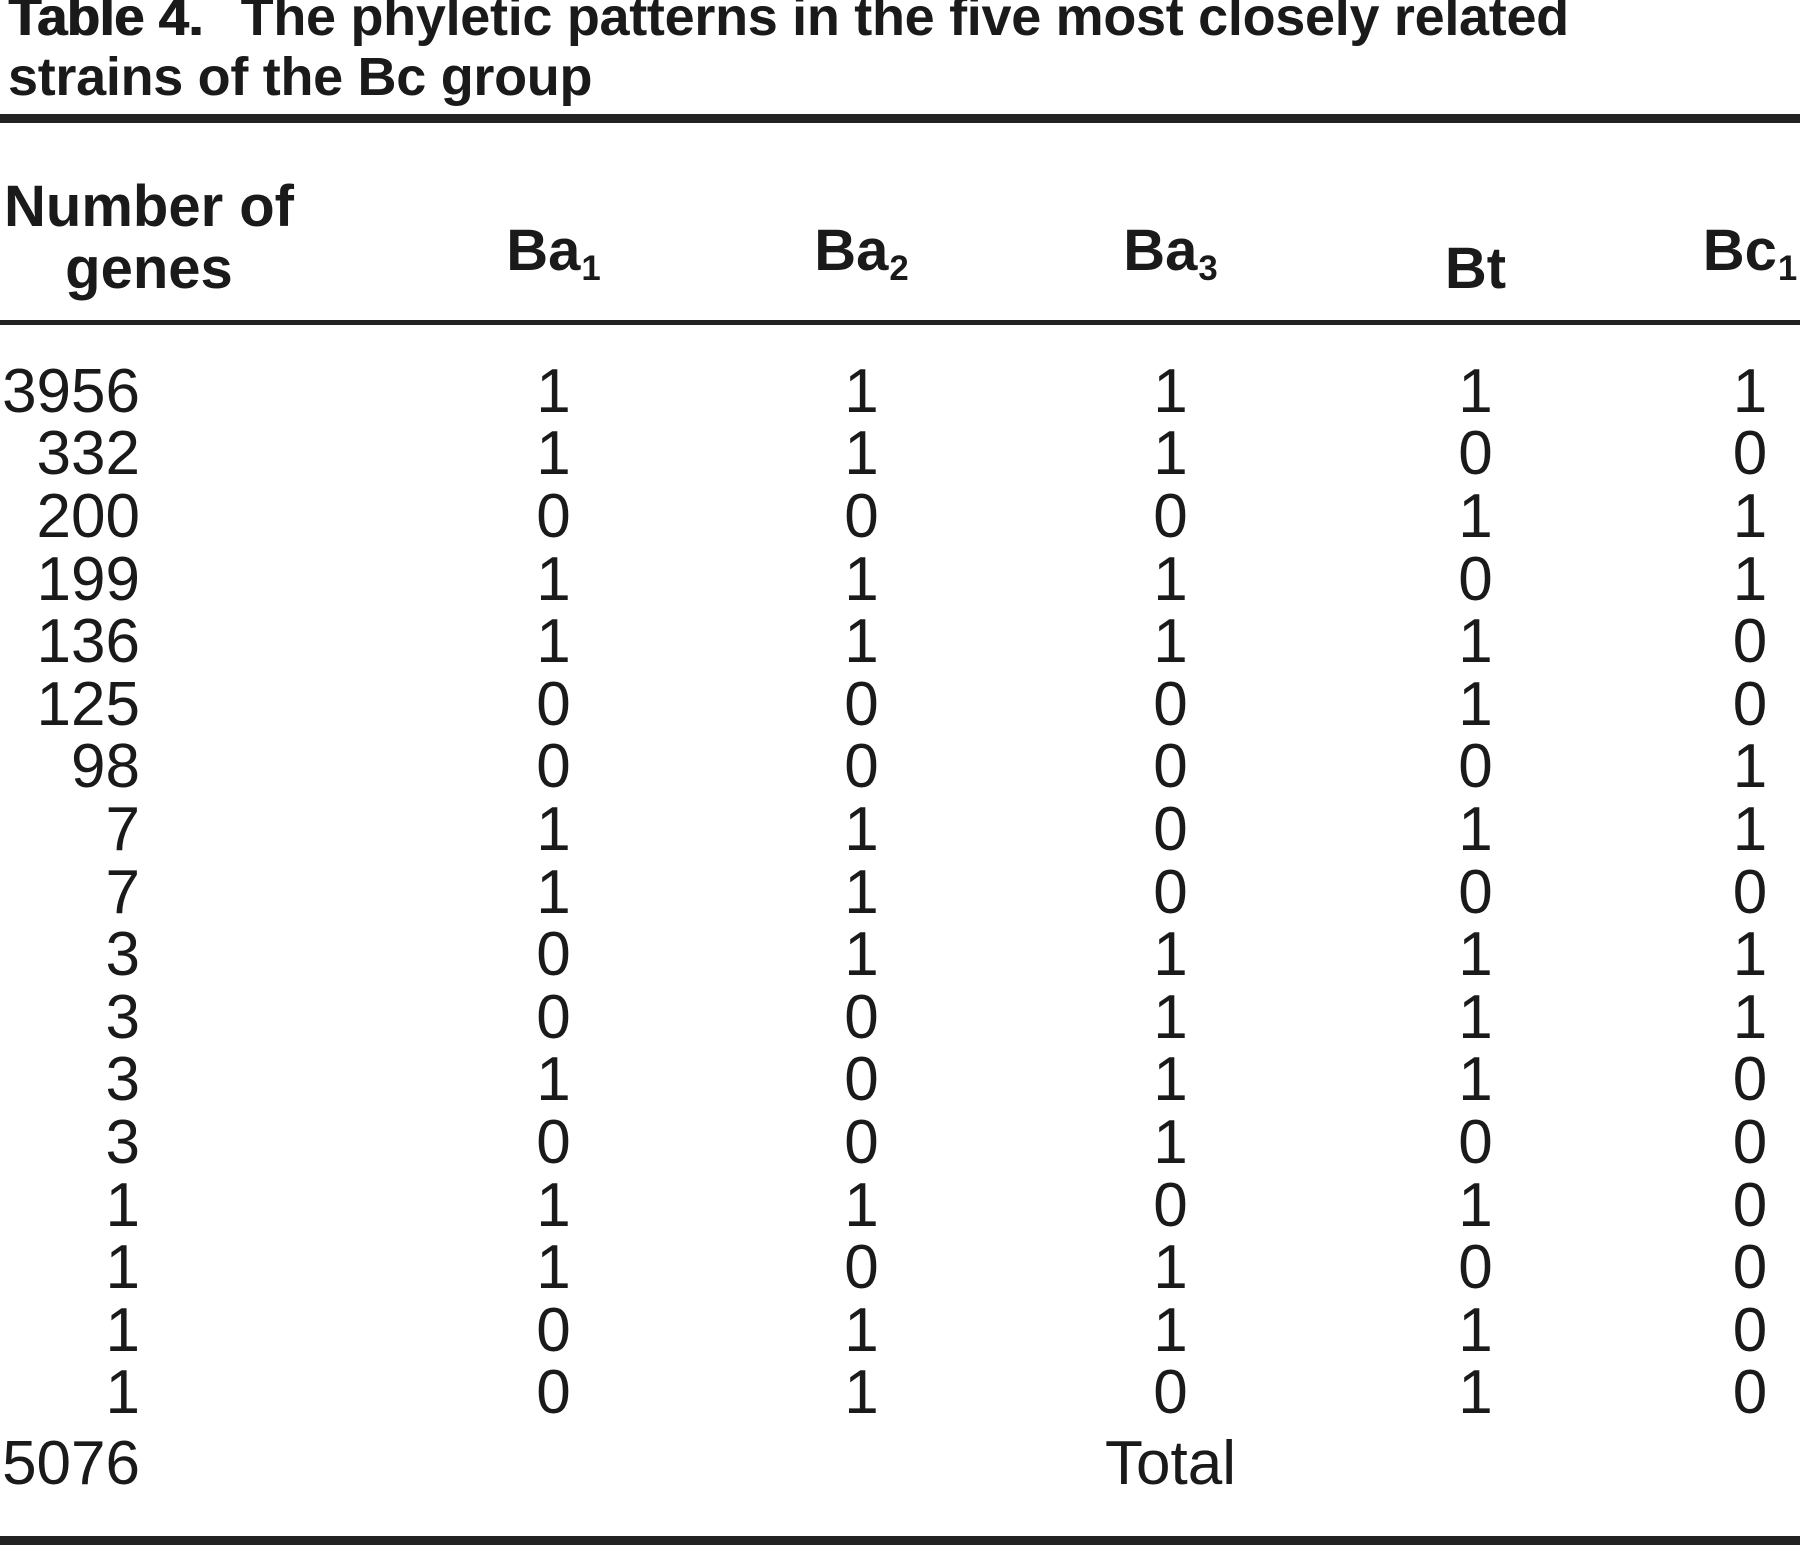 The image size is (1800, 1549). I want to click on pattern-row: 136 1 1 1 1 0, so click(900, 642).